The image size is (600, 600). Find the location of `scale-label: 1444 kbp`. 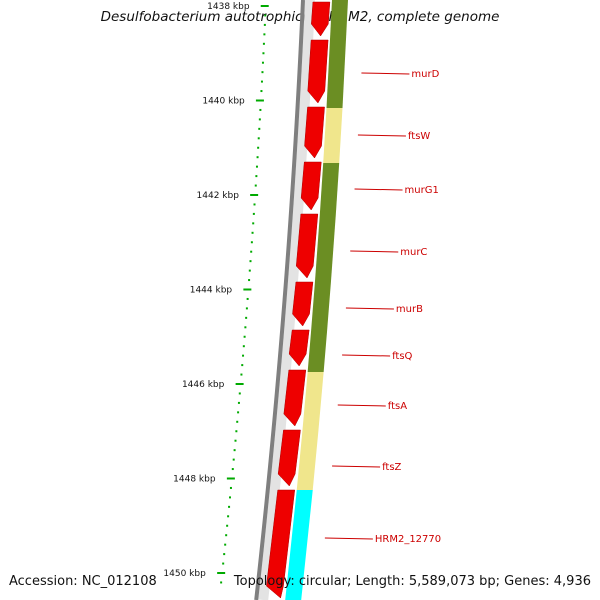

scale-label: 1444 kbp is located at coordinates (211, 291).